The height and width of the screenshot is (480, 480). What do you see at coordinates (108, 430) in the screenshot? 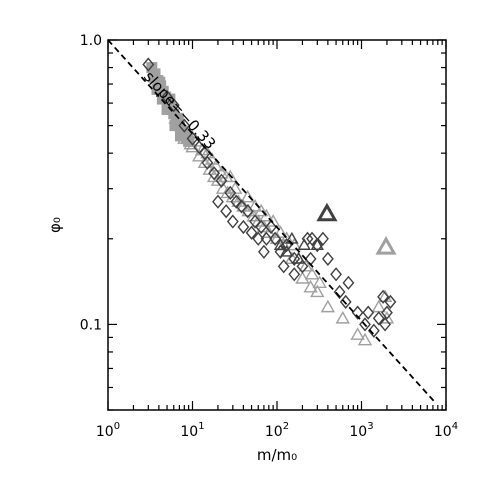
I see `x-tick-label-0: 10⁰` at bounding box center [108, 430].